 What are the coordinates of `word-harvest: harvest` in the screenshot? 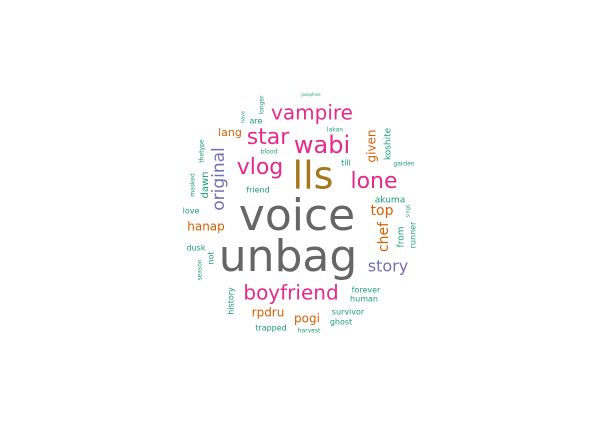 It's located at (309, 331).